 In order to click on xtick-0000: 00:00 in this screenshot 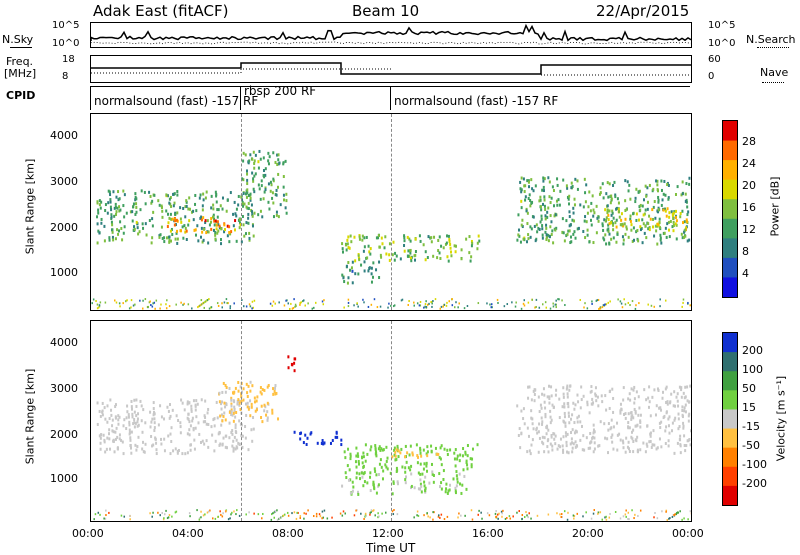, I will do `click(88, 533)`.